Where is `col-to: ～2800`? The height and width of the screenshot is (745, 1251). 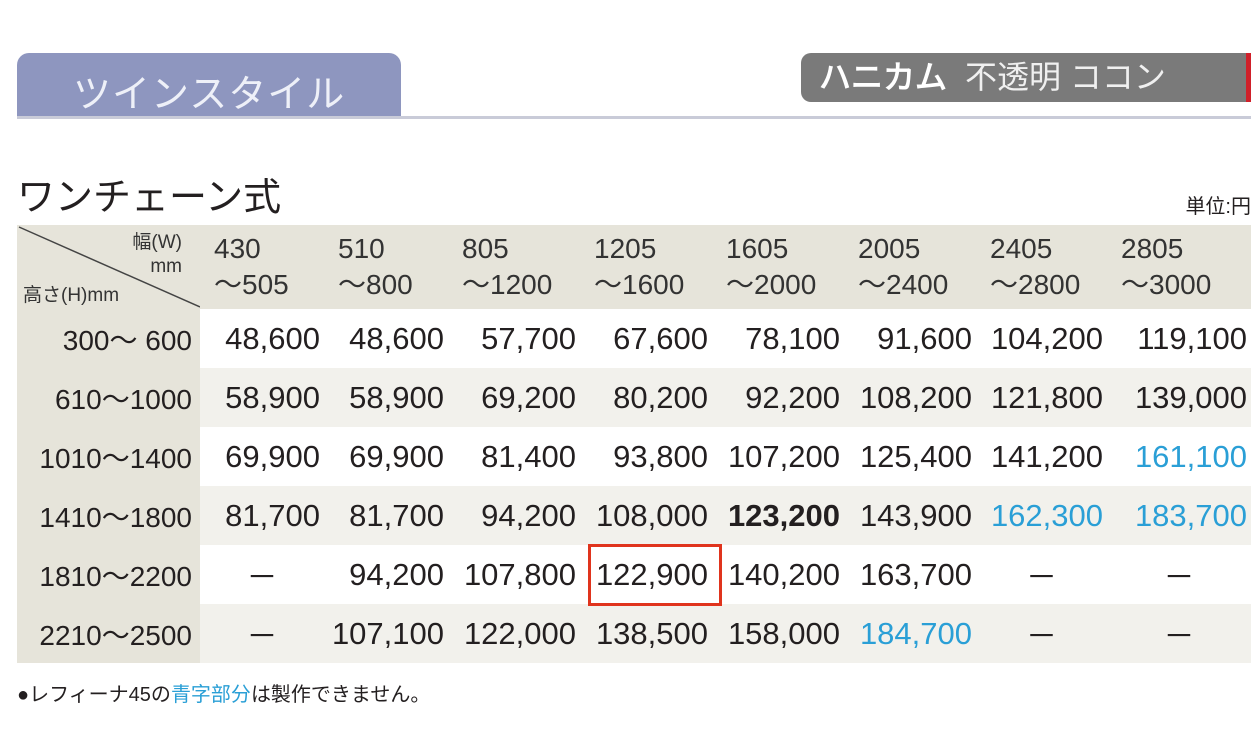
col-to: ～2800 is located at coordinates (1035, 284).